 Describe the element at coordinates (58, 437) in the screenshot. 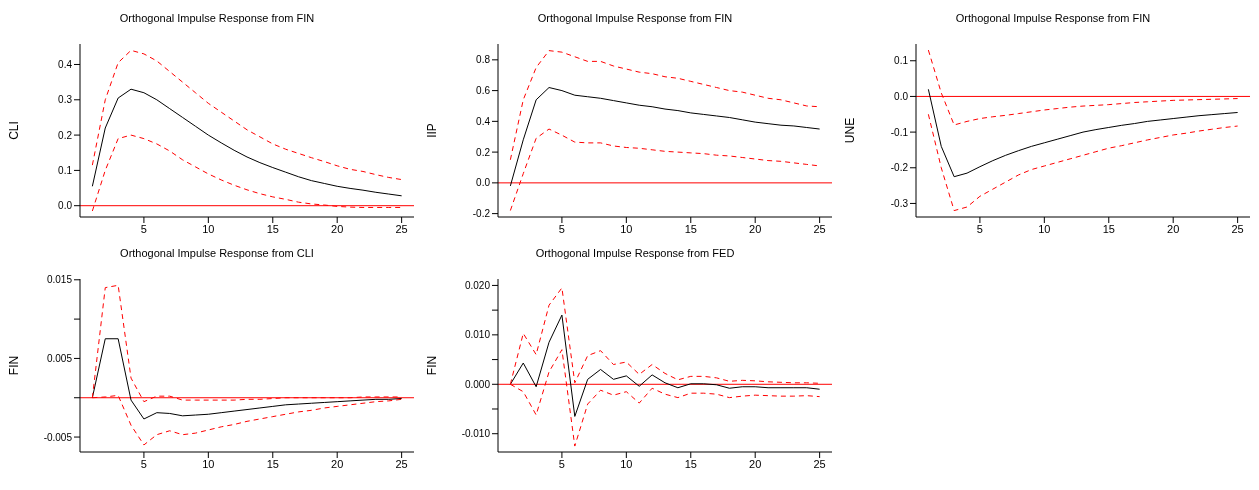

I see `y-tick-label: -0.005` at that location.